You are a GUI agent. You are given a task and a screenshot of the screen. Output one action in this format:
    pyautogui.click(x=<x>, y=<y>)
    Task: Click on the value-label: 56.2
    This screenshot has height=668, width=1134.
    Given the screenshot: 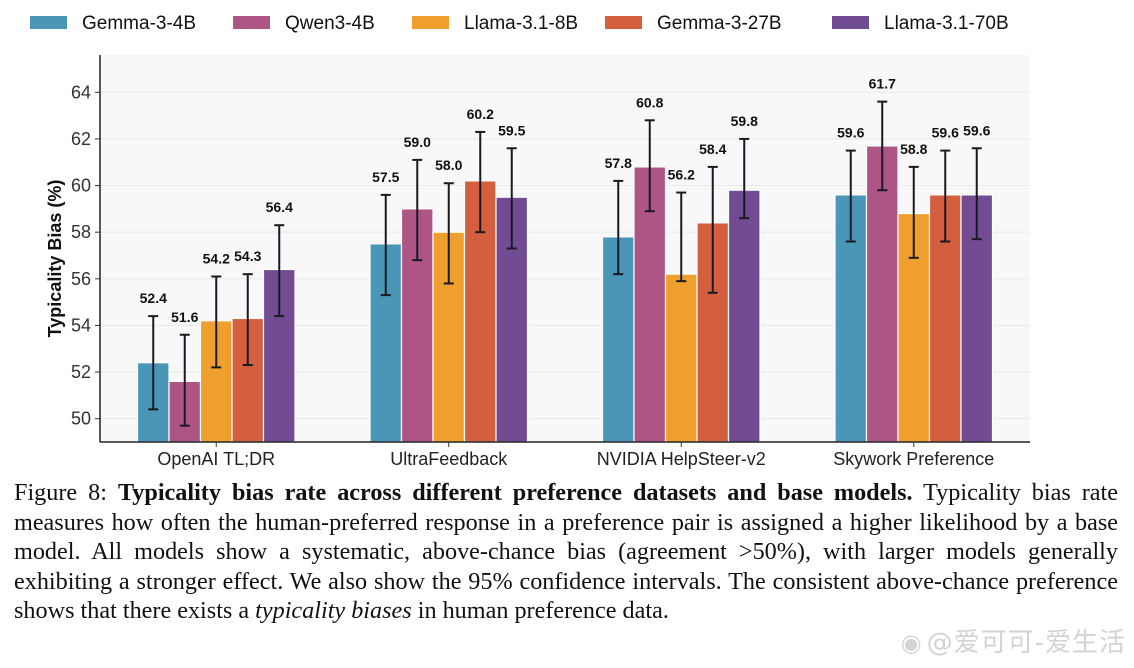 What is the action you would take?
    pyautogui.click(x=681, y=175)
    